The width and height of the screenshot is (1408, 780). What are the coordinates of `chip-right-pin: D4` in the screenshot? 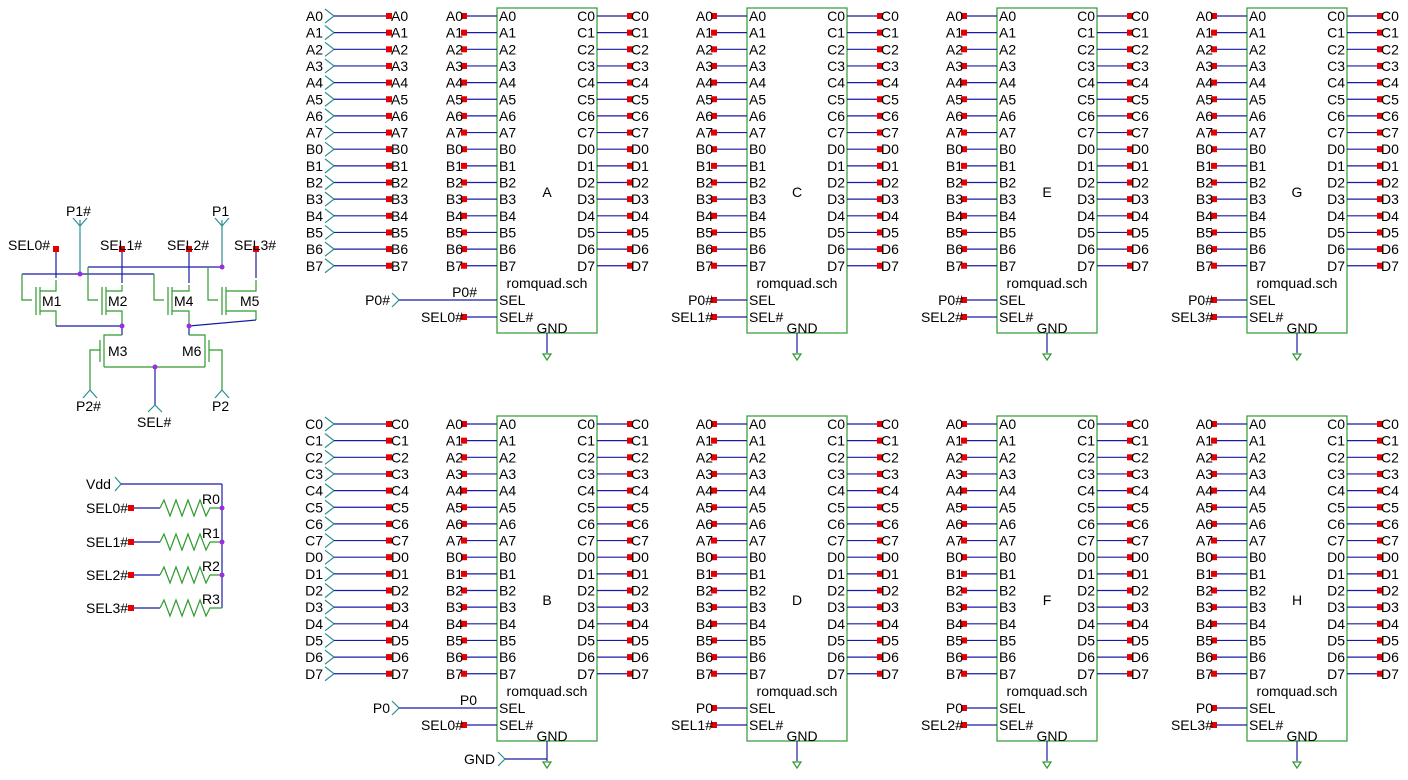 It's located at (836, 624).